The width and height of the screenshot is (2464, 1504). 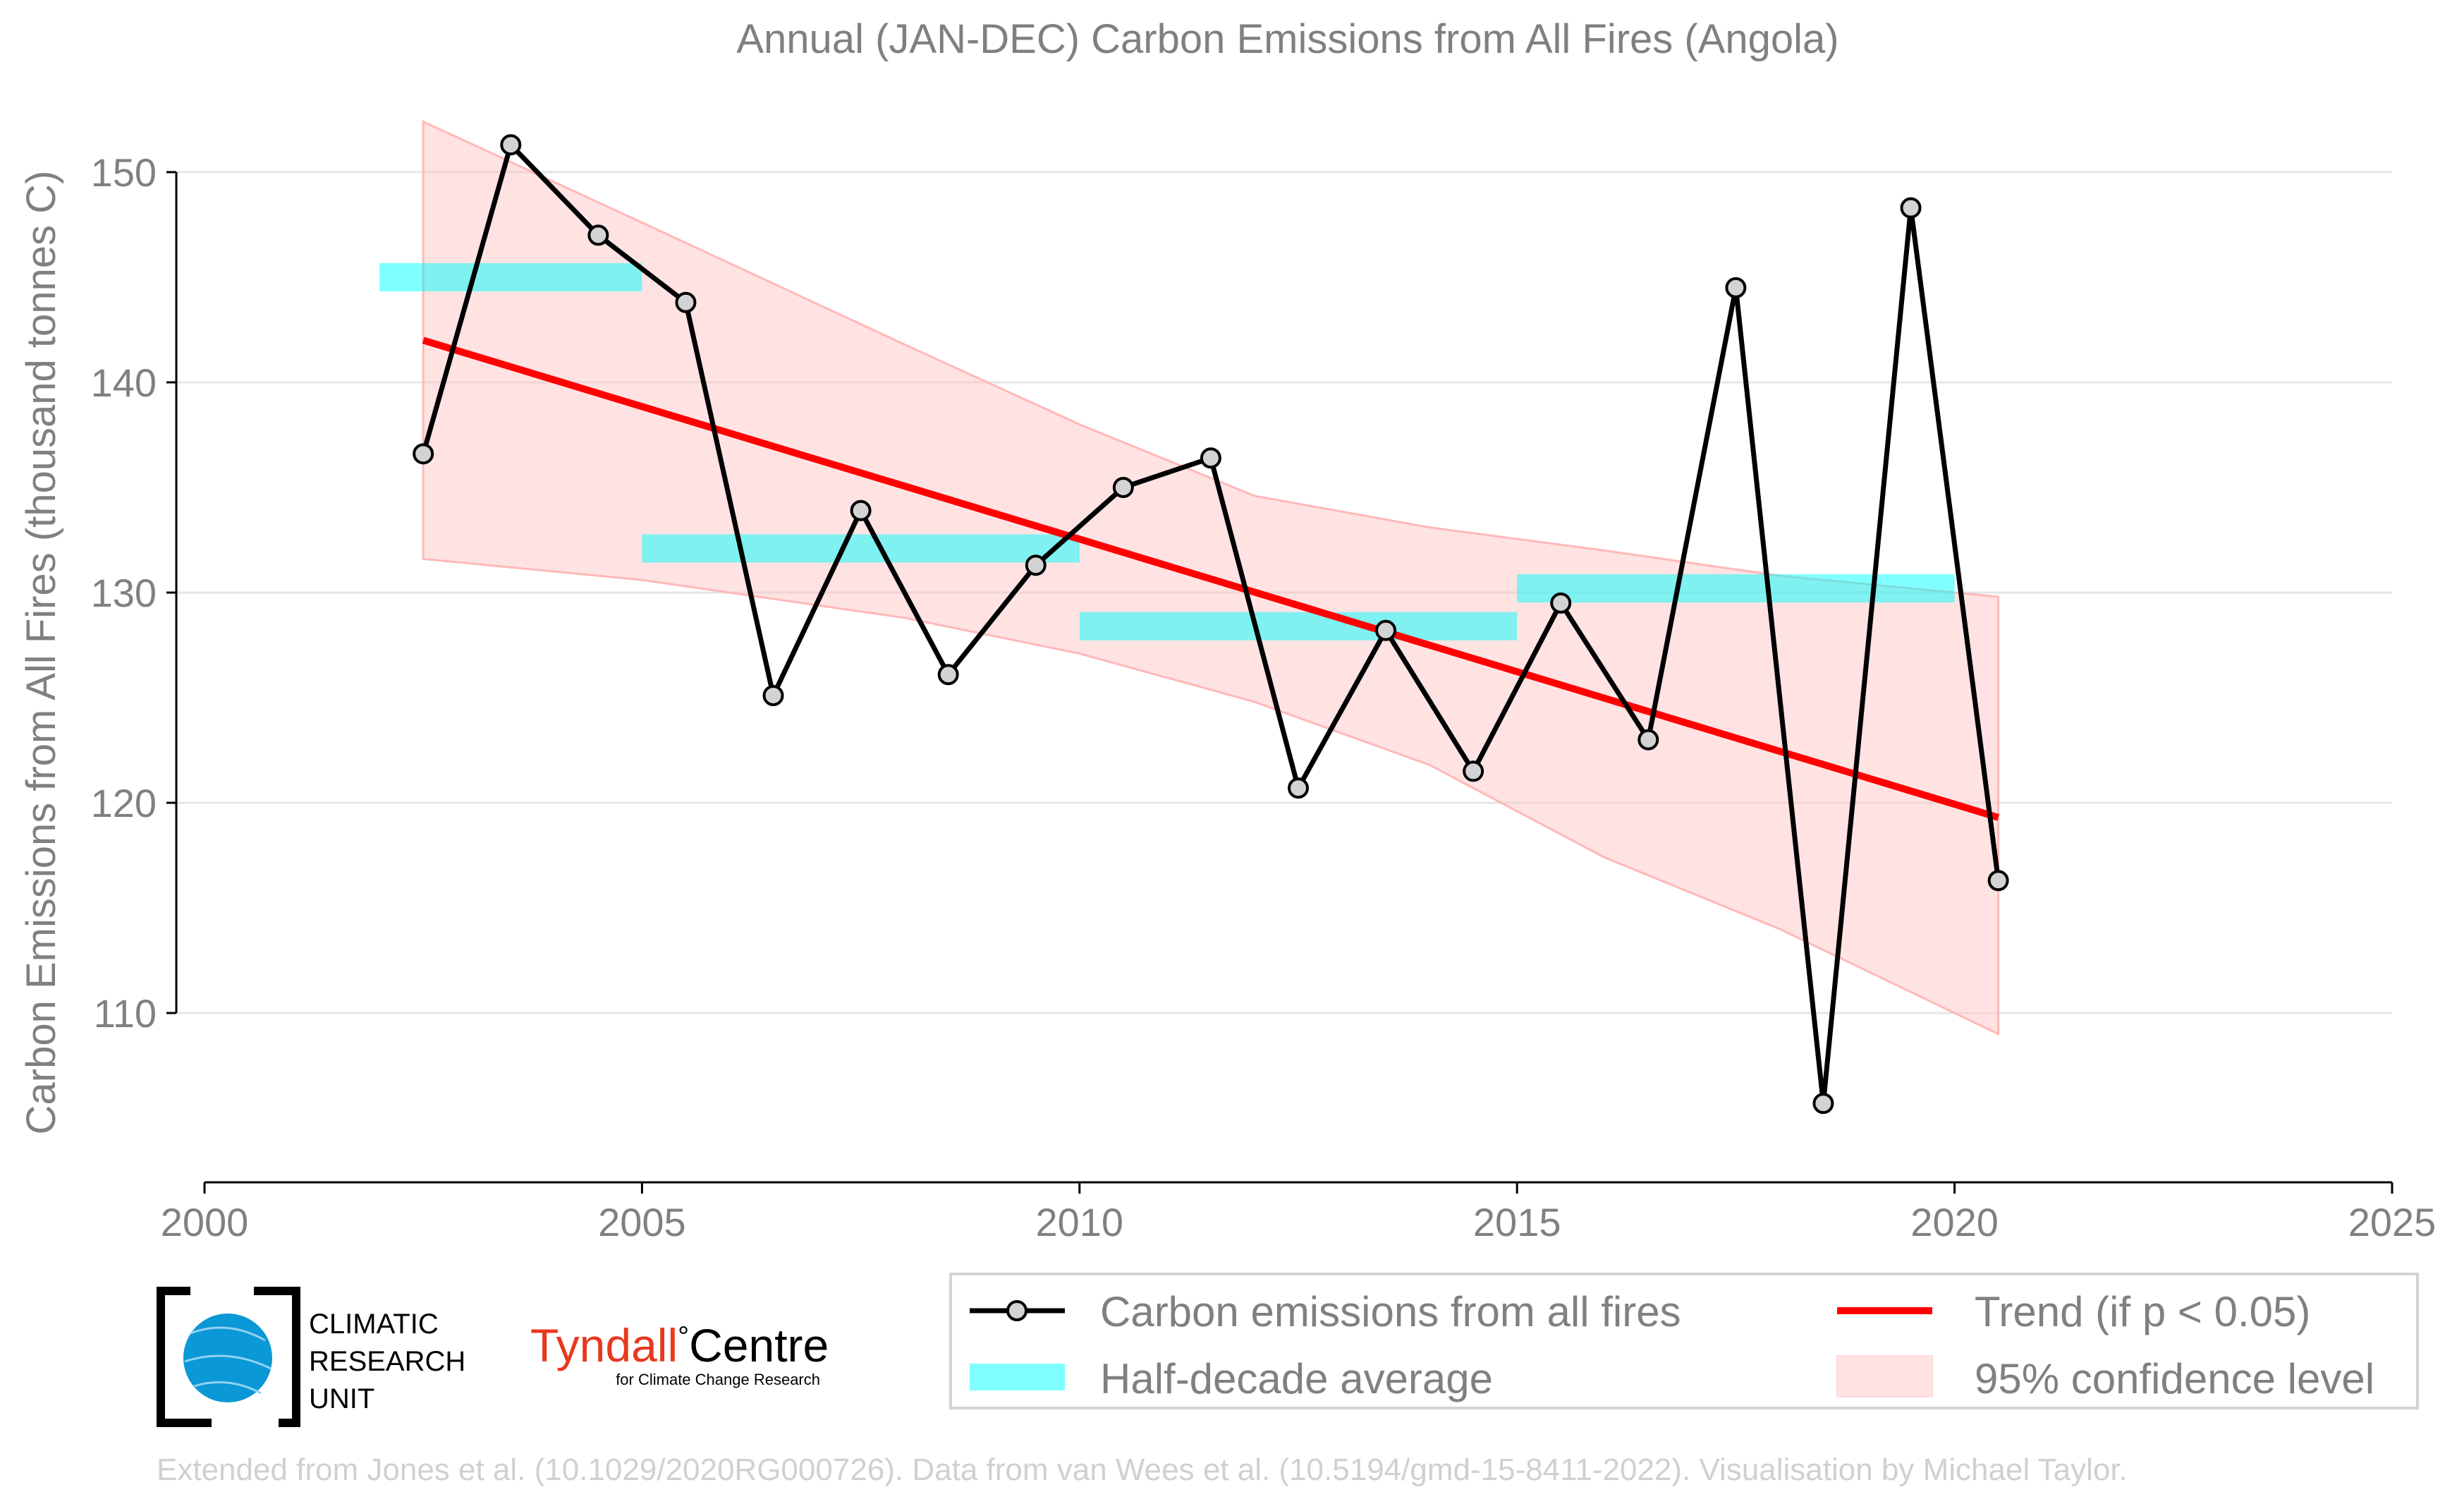 I want to click on cru-logo: CLIMATIC RESEARCH UNIT, so click(x=311, y=1357).